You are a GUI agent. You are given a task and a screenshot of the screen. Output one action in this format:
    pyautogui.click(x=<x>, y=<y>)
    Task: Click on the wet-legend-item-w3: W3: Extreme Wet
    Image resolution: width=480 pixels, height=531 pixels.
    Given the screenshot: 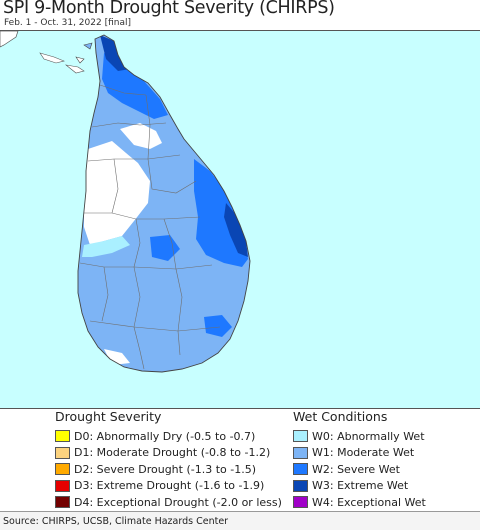 What is the action you would take?
    pyautogui.click(x=359, y=486)
    